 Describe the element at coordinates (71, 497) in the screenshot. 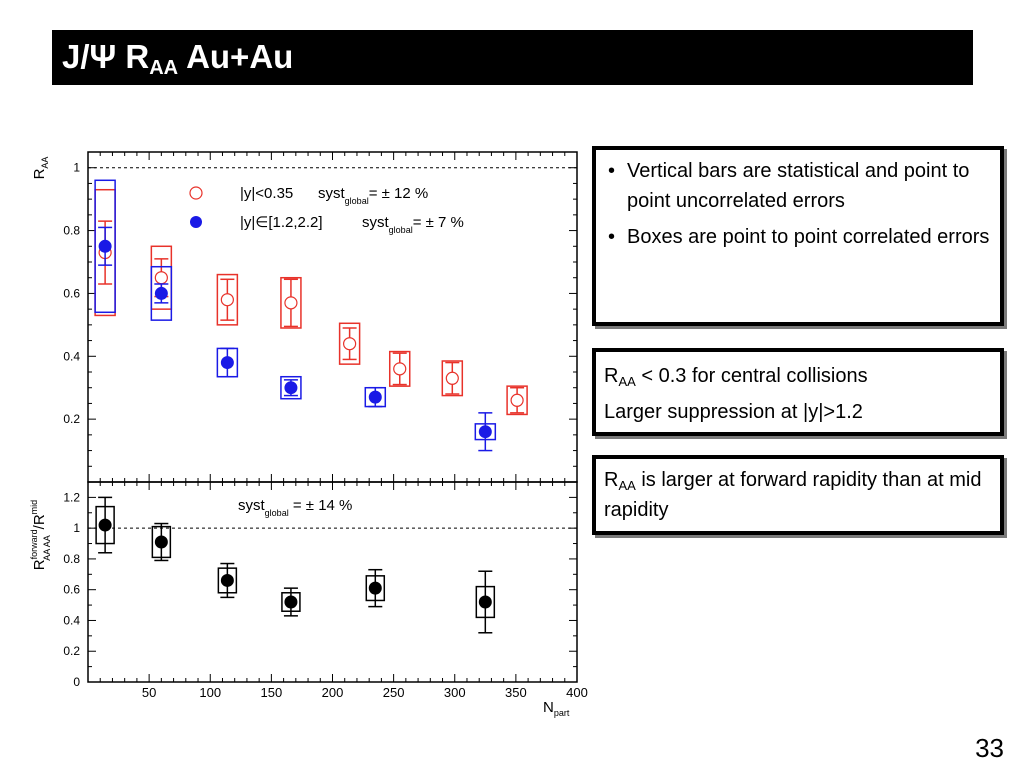

I see `bottom-y-tick-label: 1.2` at that location.